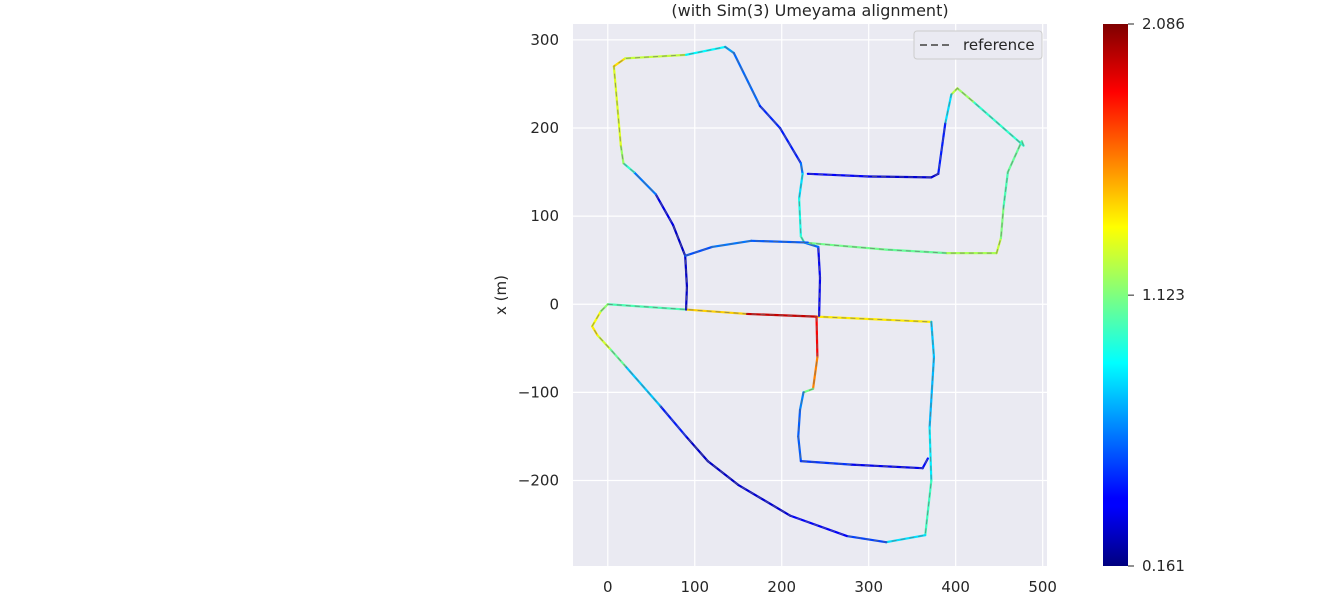  What do you see at coordinates (781, 587) in the screenshot?
I see `x-tick-label: 200` at bounding box center [781, 587].